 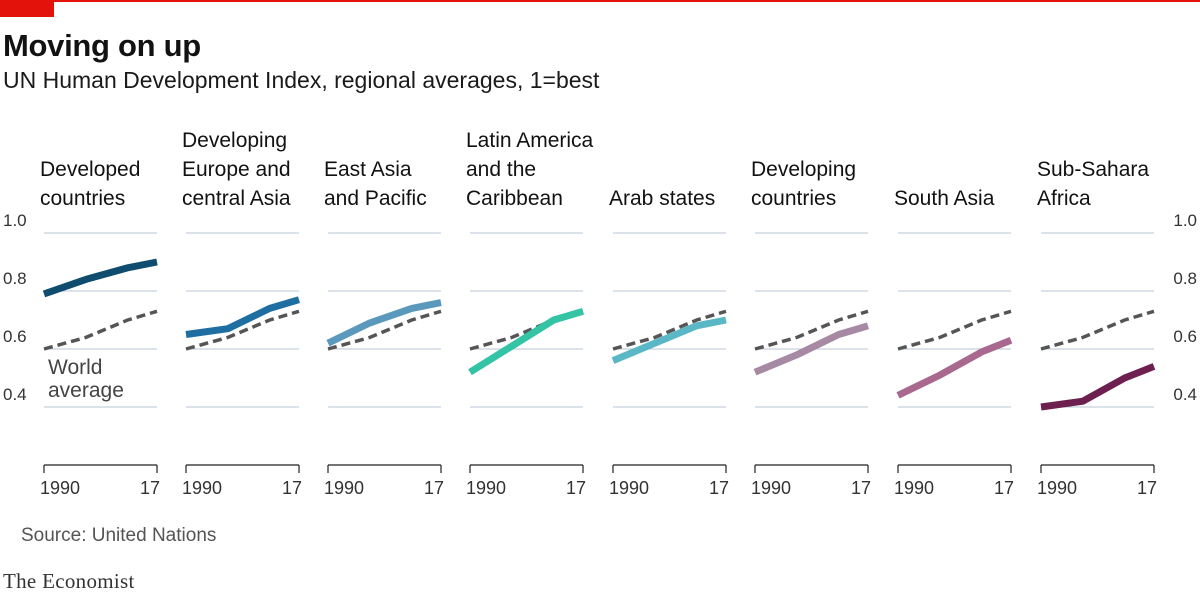 I want to click on panel-label-line: Caribbean, so click(x=514, y=198).